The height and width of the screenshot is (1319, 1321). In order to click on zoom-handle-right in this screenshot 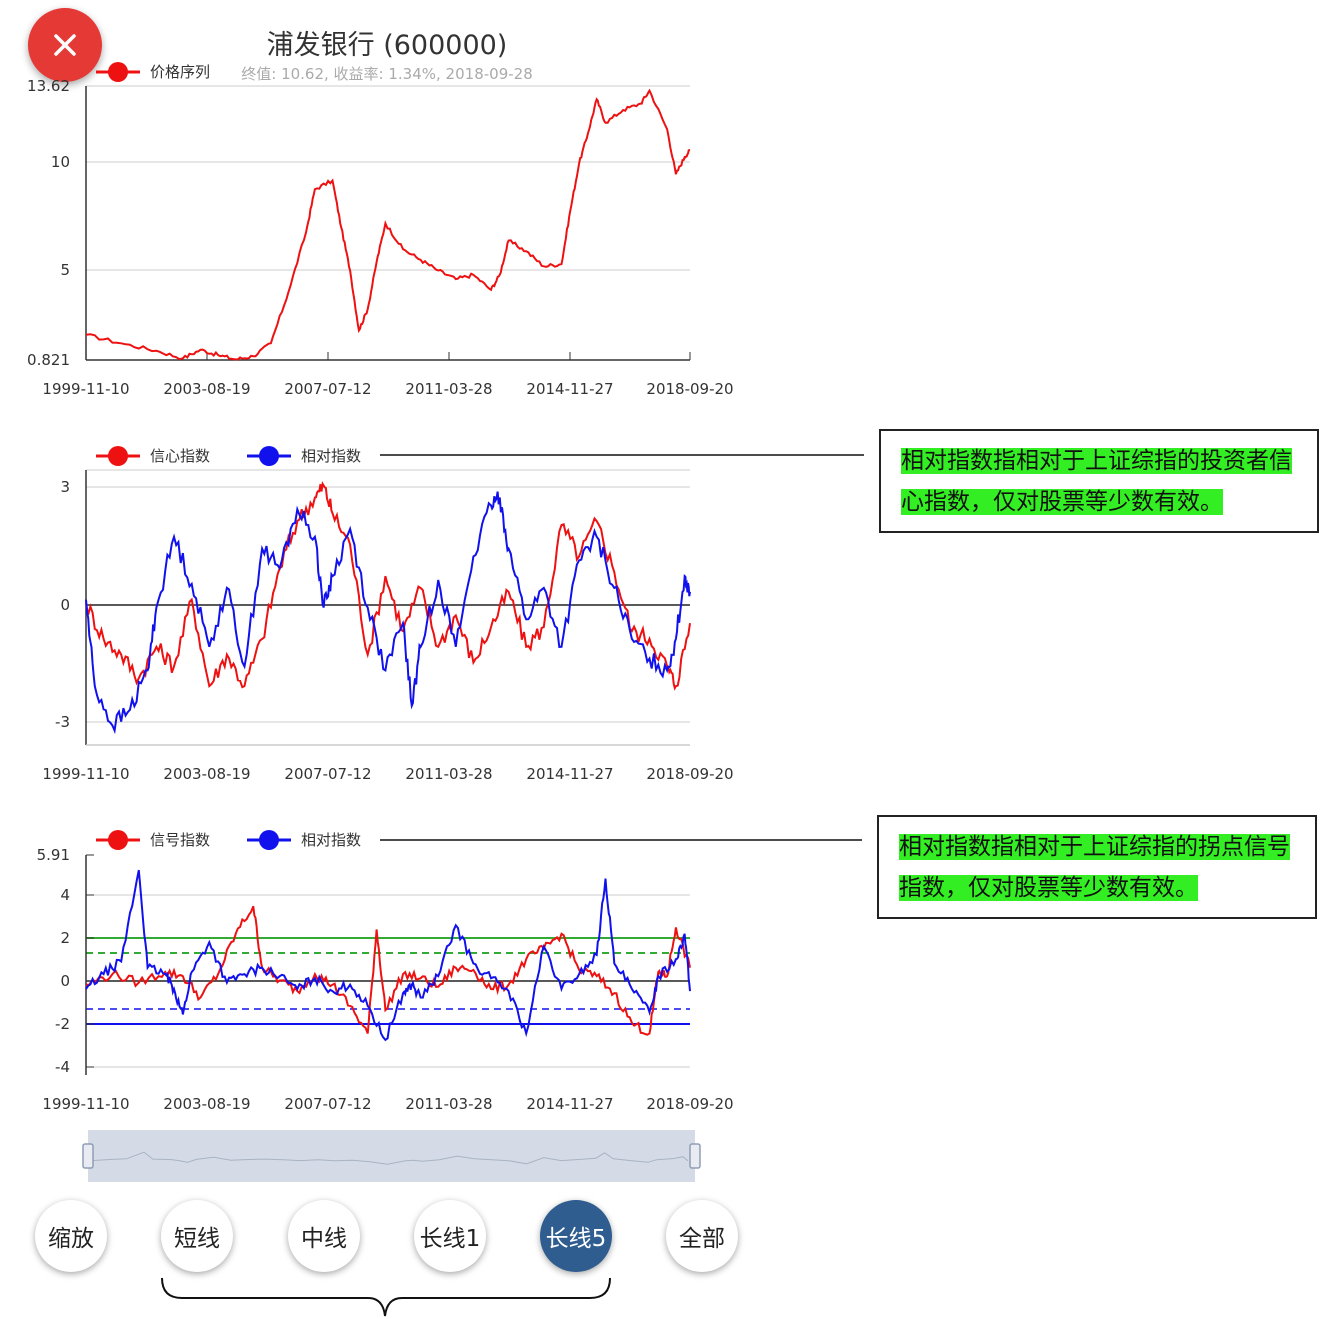, I will do `click(695, 1156)`.